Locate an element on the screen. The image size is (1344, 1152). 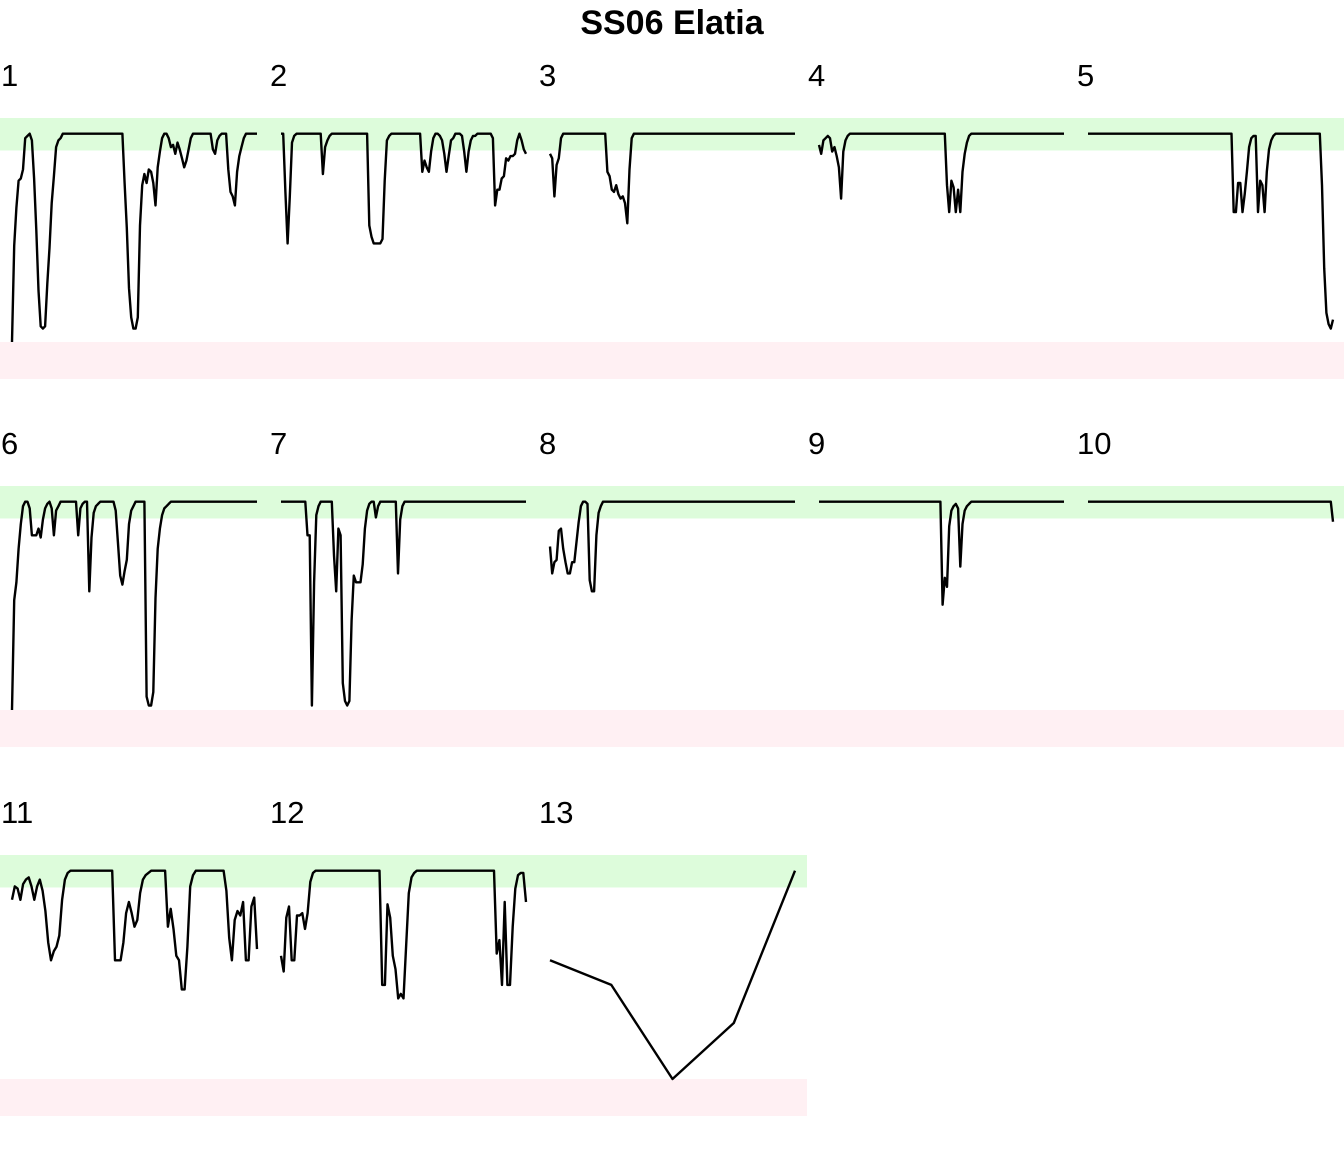
panel-label: 8 is located at coordinates (547, 443).